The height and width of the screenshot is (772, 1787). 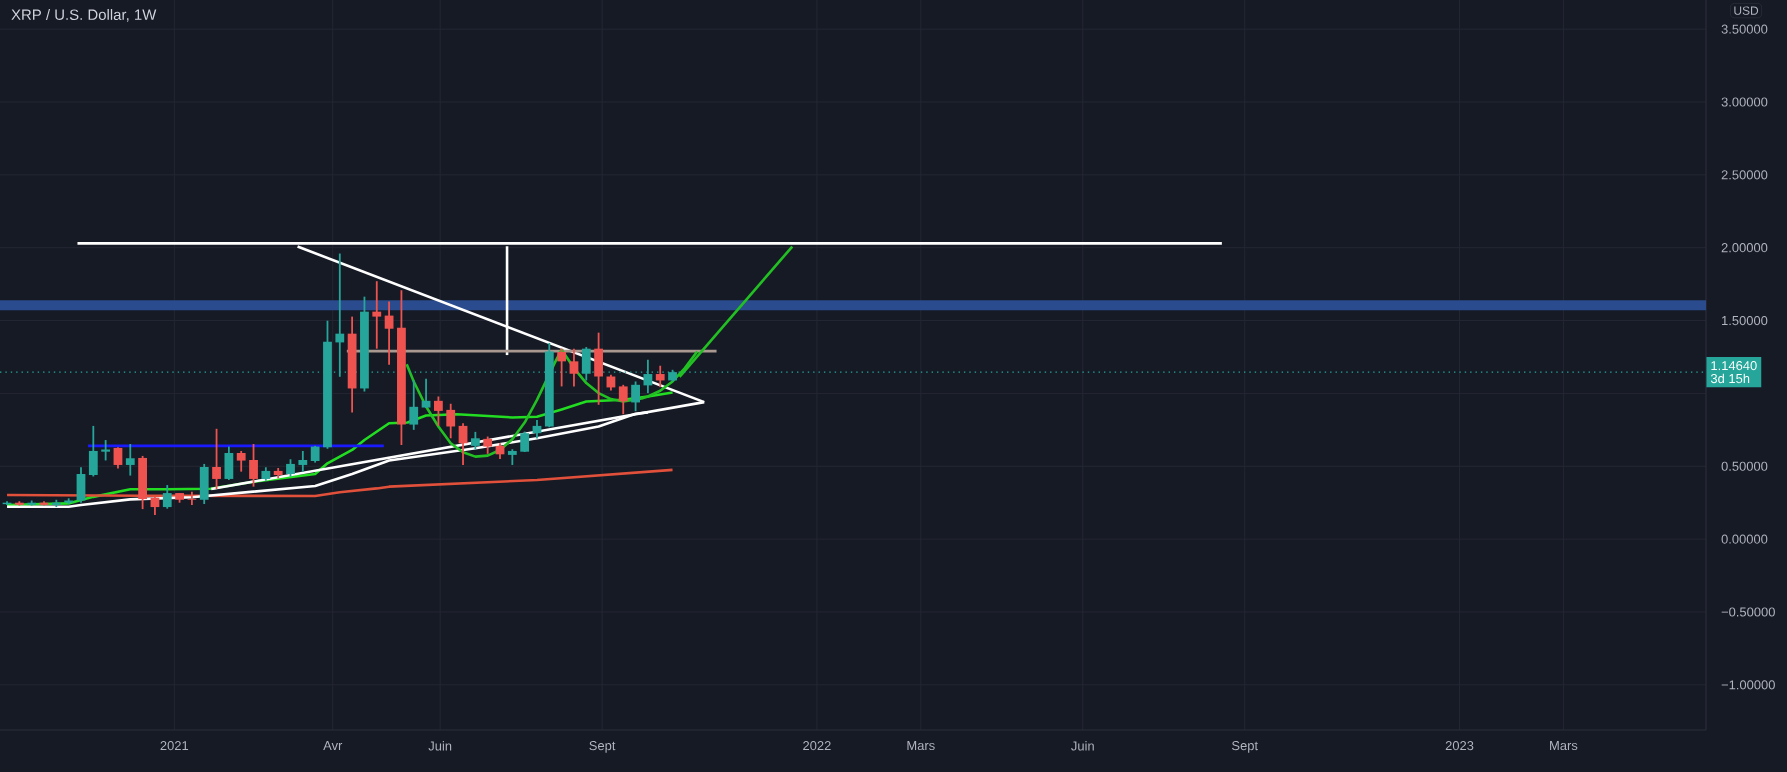 What do you see at coordinates (1459, 746) in the screenshot?
I see `x-tick-label: 2023` at bounding box center [1459, 746].